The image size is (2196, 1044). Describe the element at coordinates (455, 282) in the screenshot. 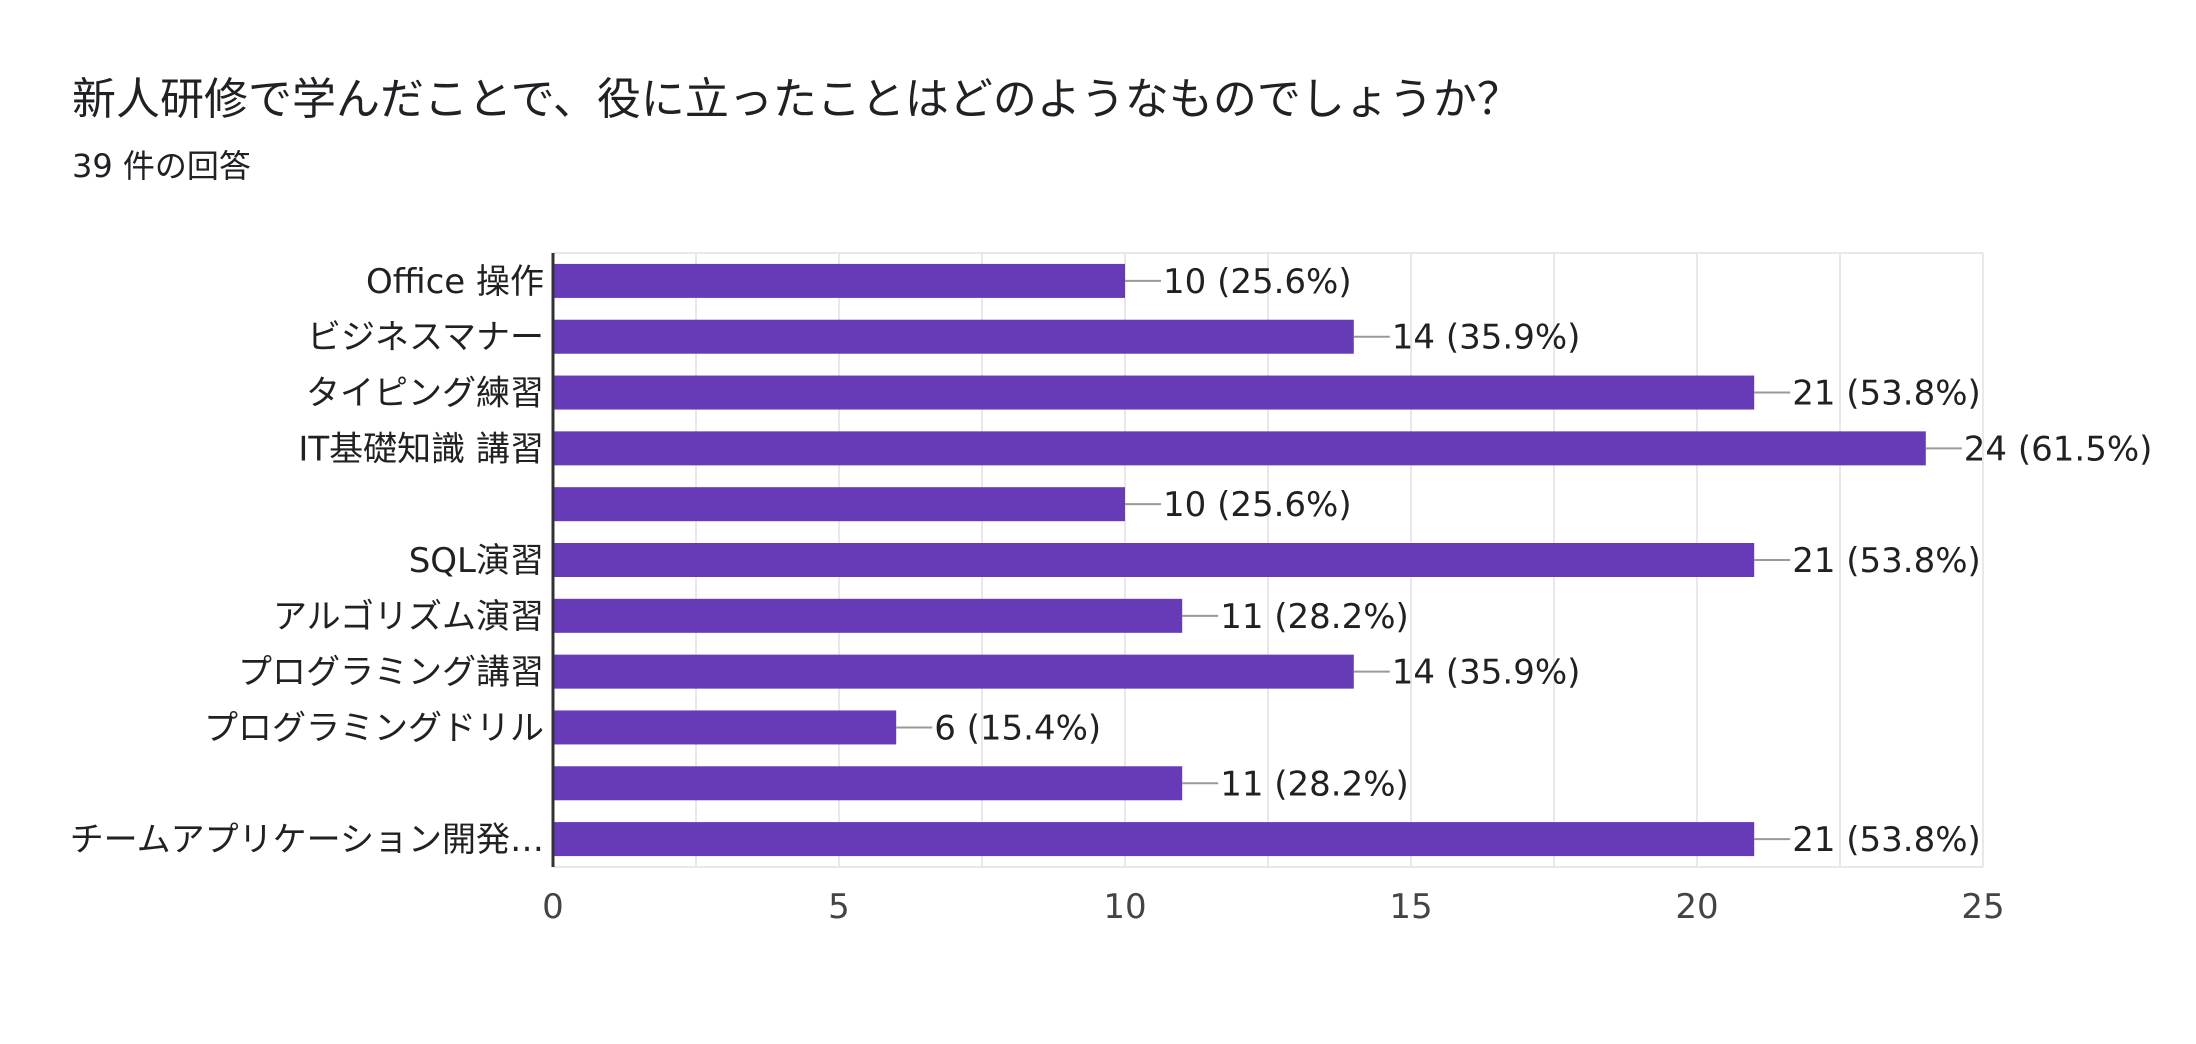

I see `category-label: Office 操作` at that location.